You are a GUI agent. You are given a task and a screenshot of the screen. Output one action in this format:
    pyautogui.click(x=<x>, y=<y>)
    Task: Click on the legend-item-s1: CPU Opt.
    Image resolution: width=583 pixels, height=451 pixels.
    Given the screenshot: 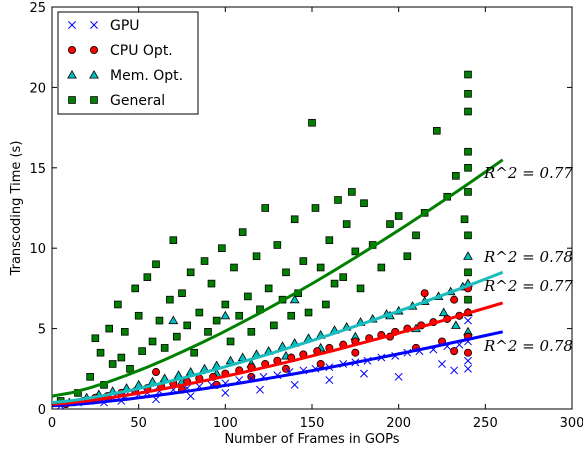 What is the action you would take?
    pyautogui.click(x=120, y=51)
    